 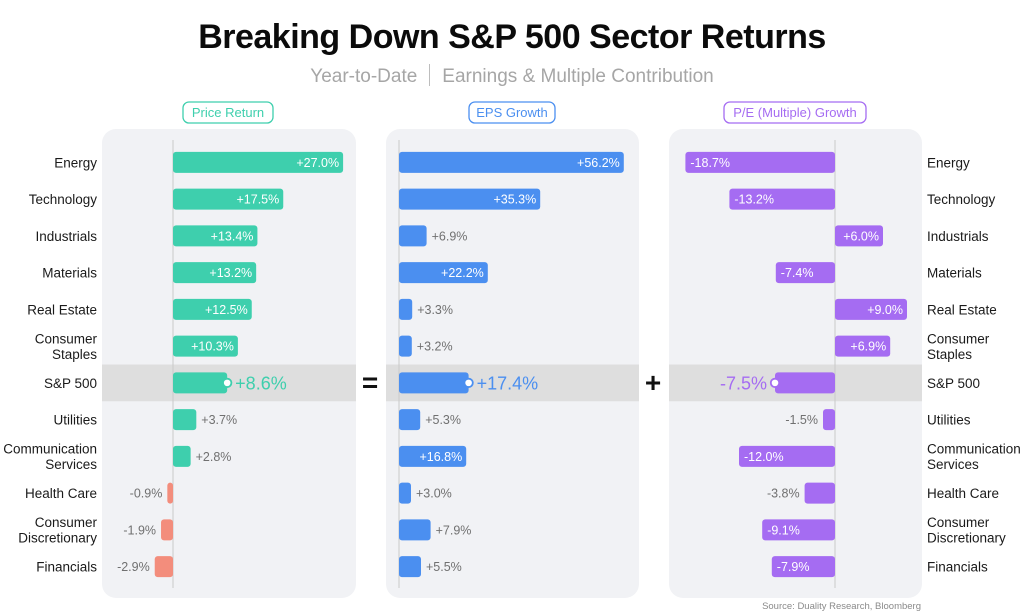 I want to click on value-label-eps-growth-health-care: +3.0%, so click(x=434, y=494).